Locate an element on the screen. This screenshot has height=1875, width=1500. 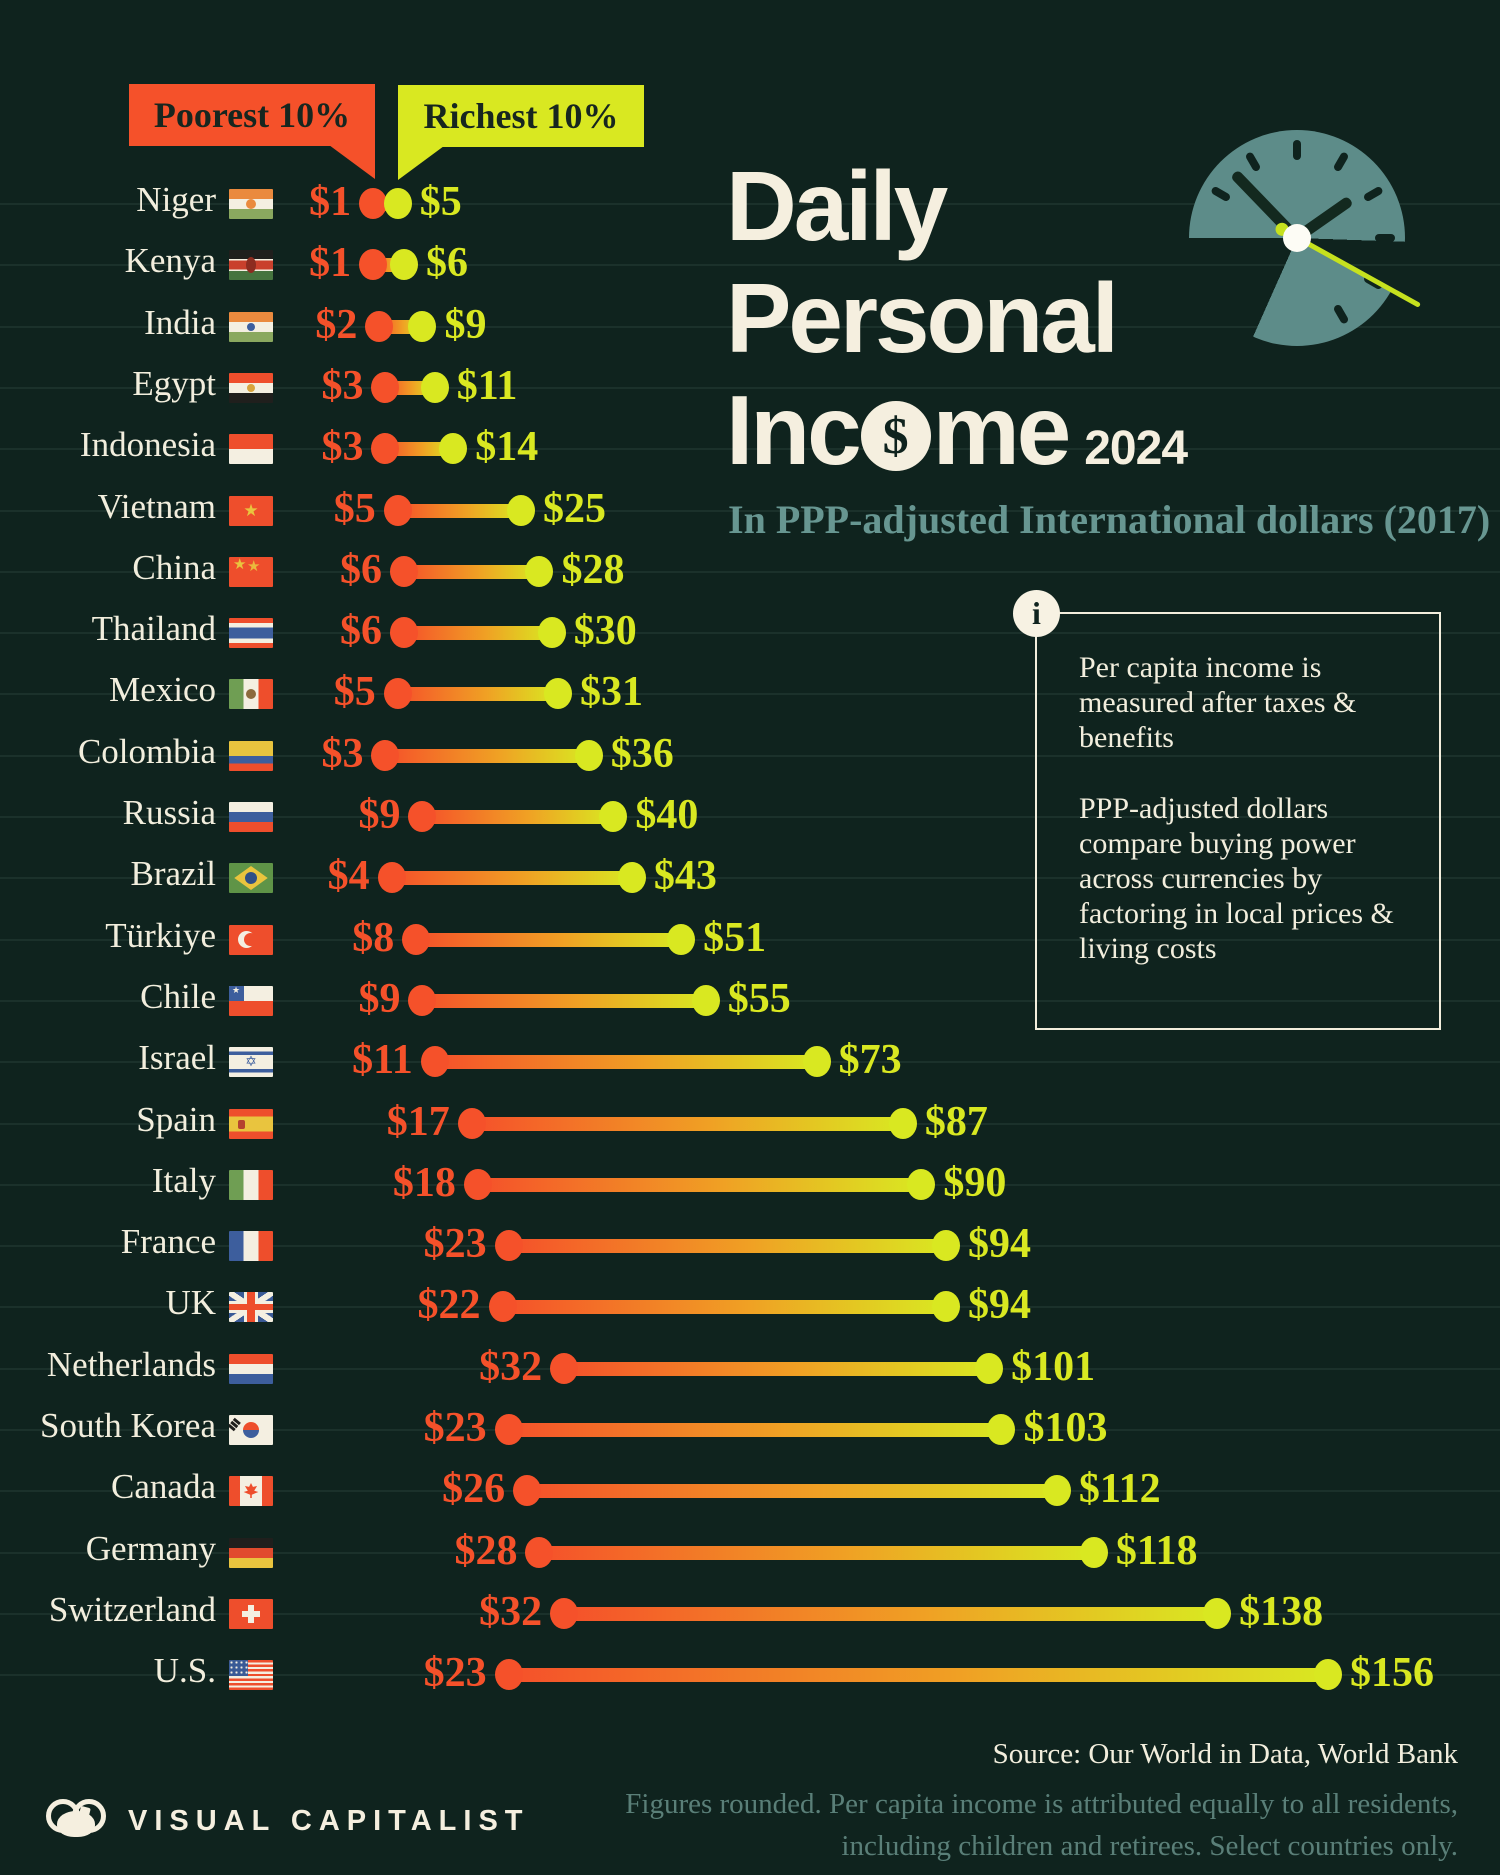
country-label: Germany is located at coordinates (150, 1548).